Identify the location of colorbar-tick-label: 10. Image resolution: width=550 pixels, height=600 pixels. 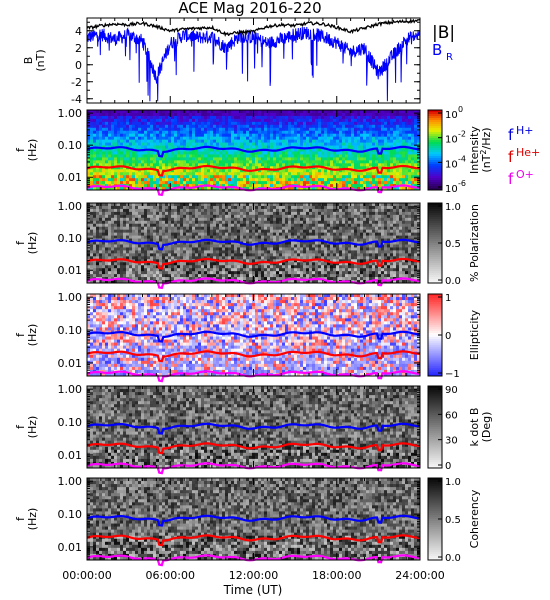
(451, 189).